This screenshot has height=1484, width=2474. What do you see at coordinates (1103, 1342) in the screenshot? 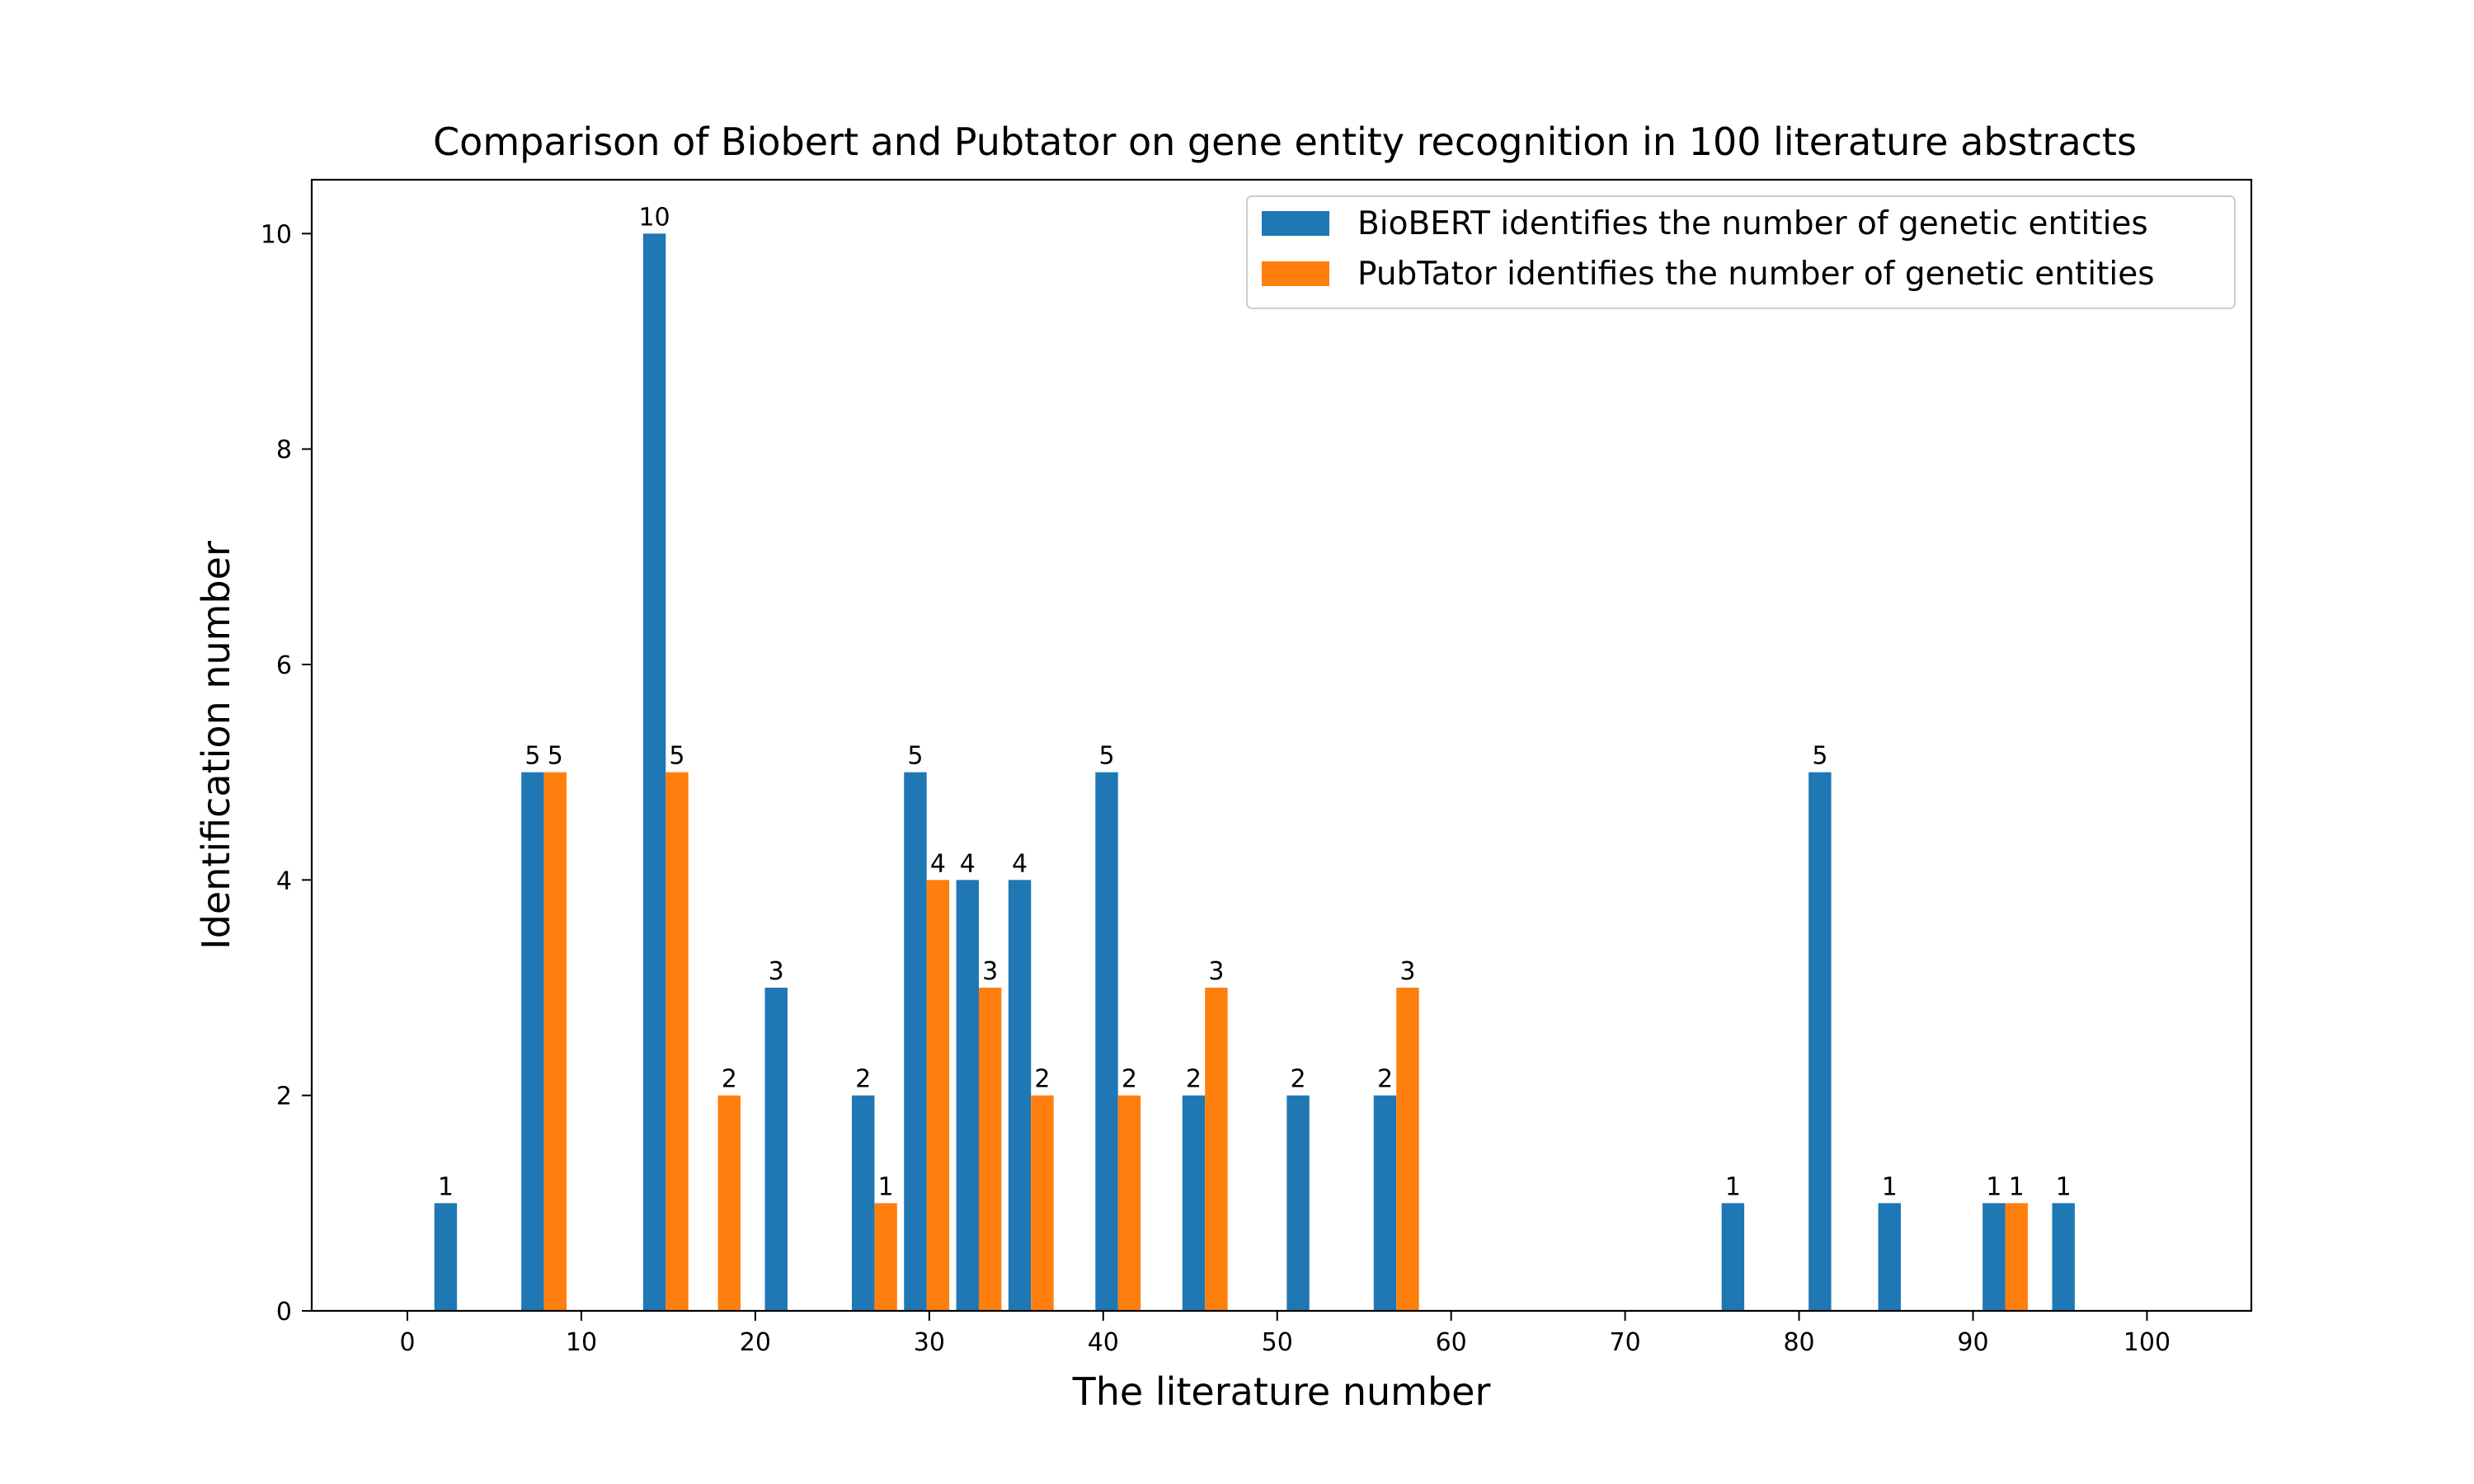
I see `x-tick-label-40: 40` at bounding box center [1103, 1342].